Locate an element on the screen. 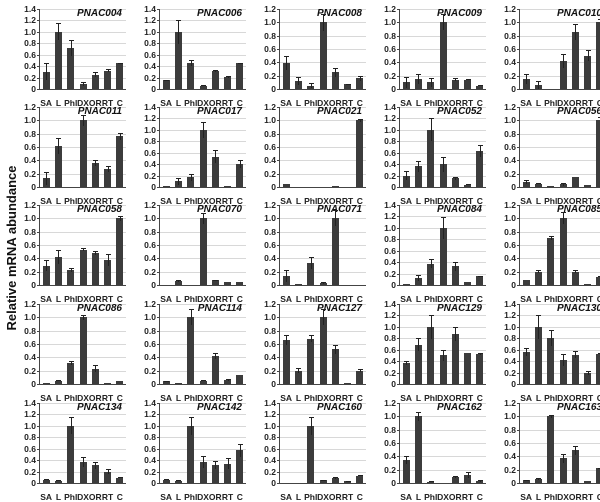 The image size is (600, 502). panel-title: PNAC052 is located at coordinates (459, 111).